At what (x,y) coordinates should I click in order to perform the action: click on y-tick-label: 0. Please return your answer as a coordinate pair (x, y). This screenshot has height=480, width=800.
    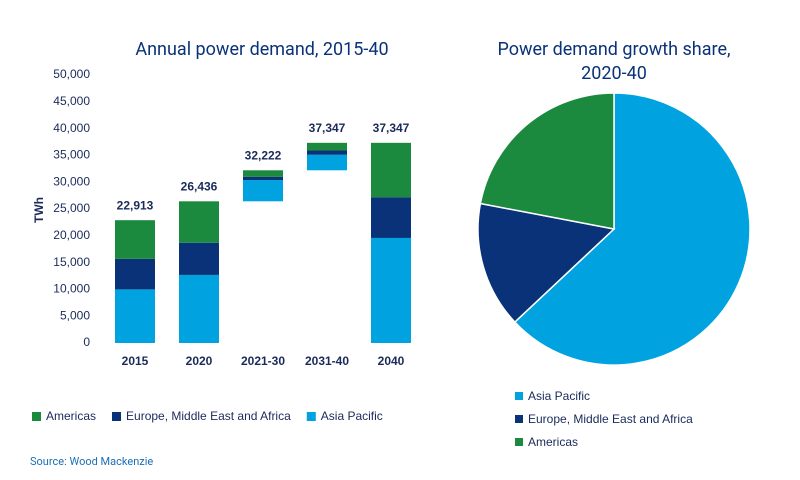
    Looking at the image, I should click on (86, 342).